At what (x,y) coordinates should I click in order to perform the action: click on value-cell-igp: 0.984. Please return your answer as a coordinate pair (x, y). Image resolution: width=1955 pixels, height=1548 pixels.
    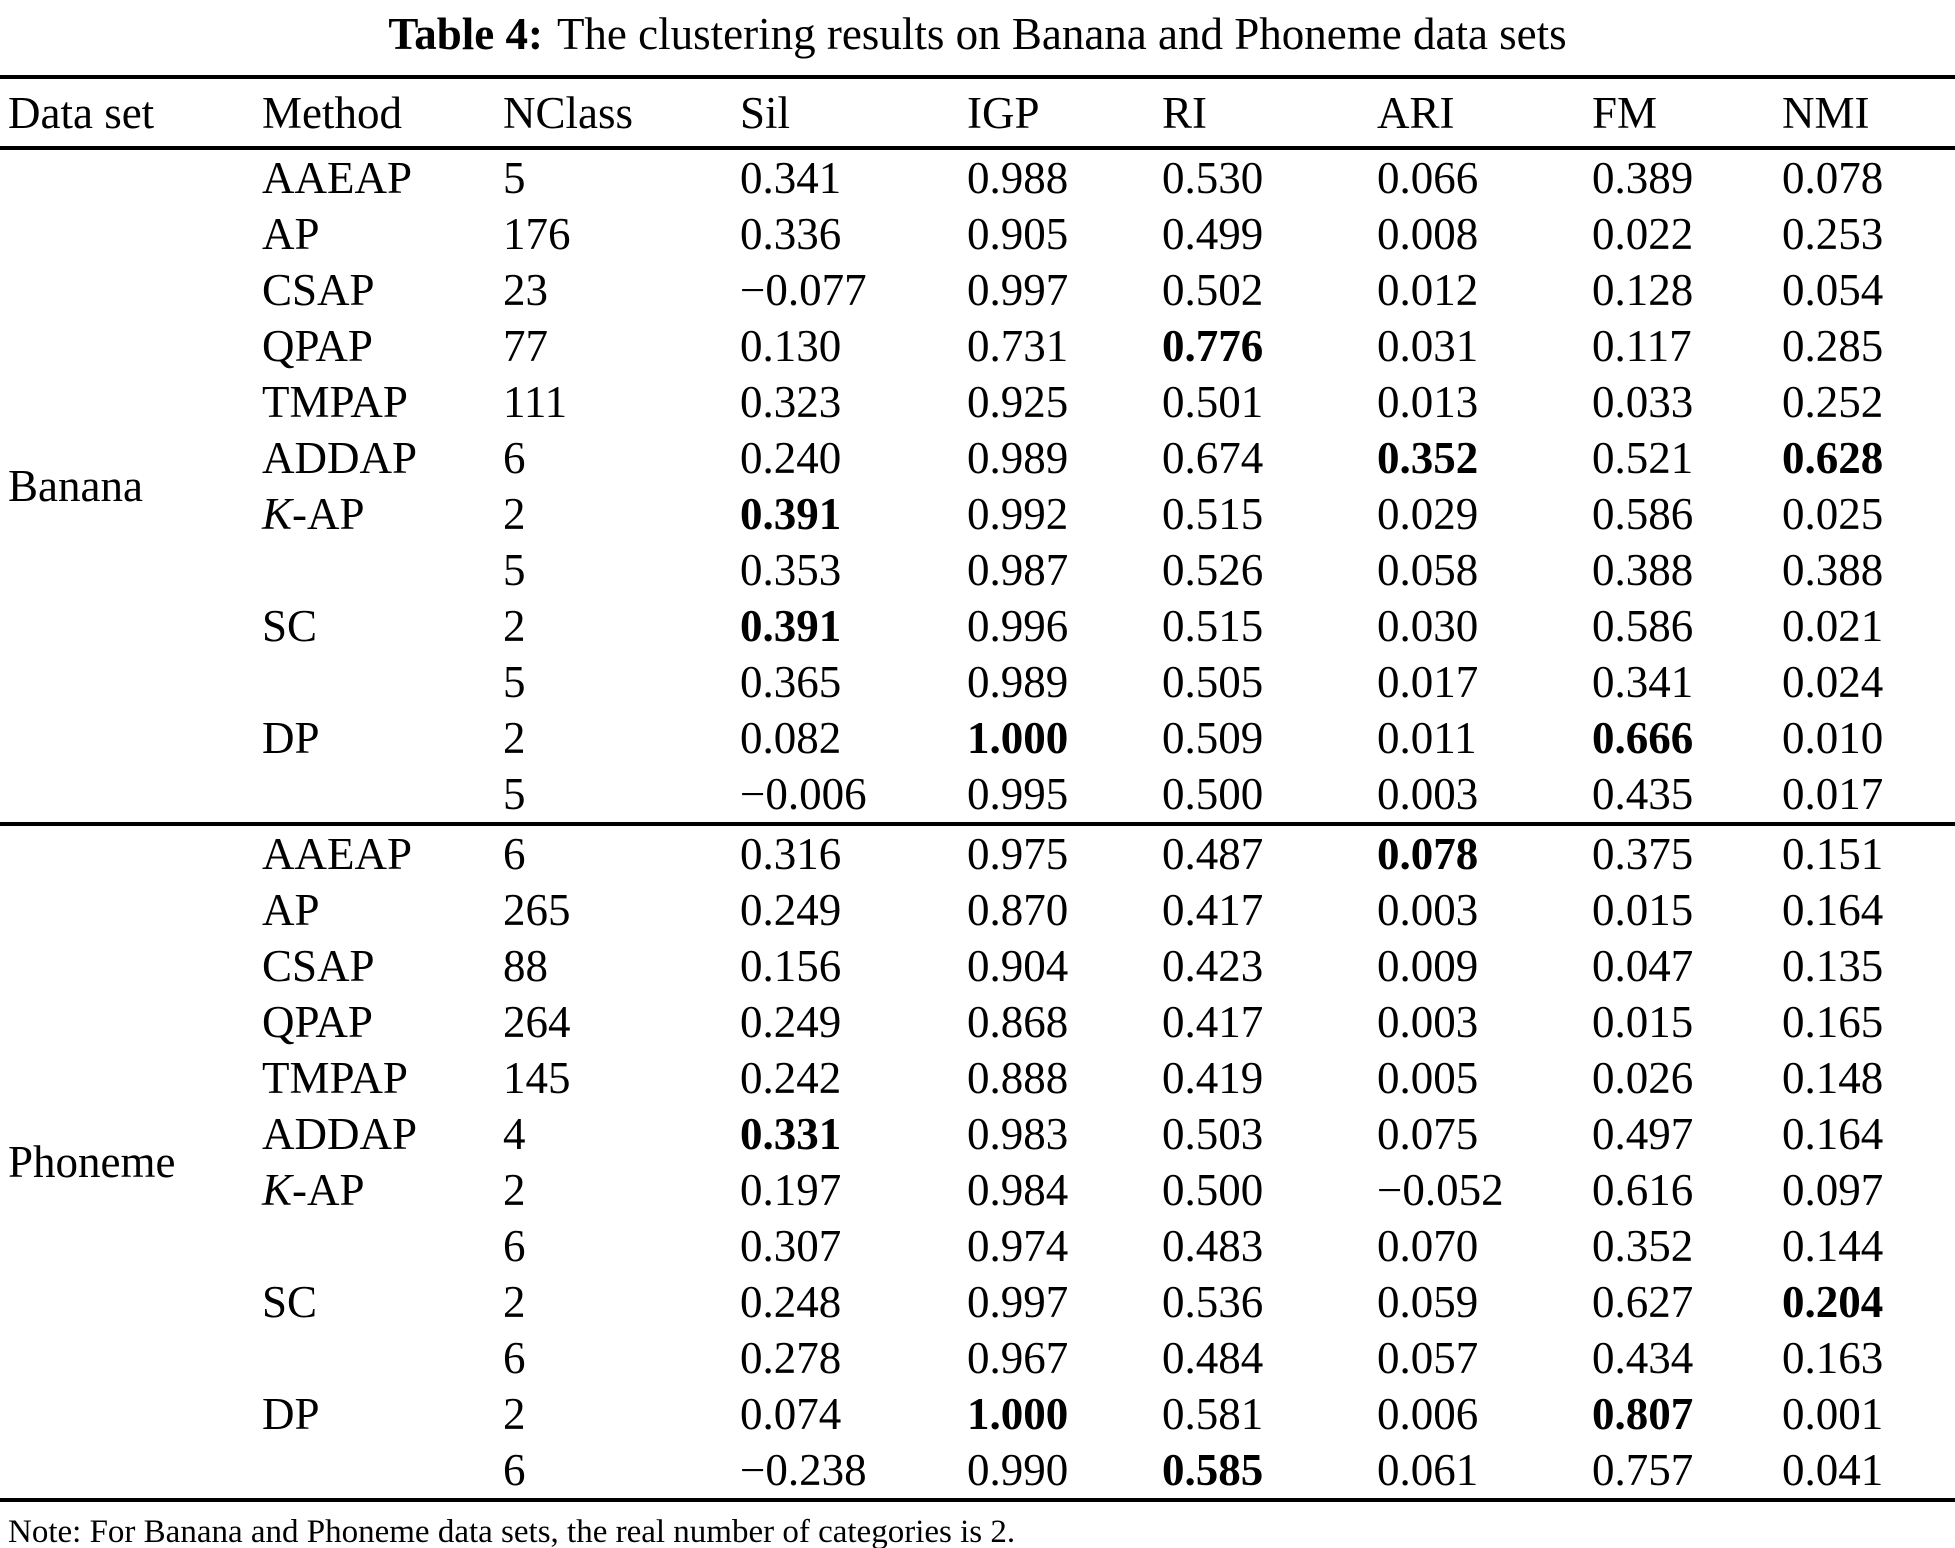
    Looking at the image, I should click on (1018, 1190).